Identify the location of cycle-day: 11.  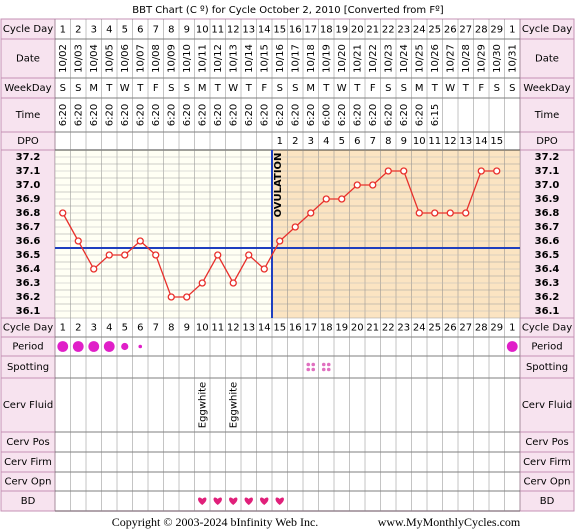
(217, 328).